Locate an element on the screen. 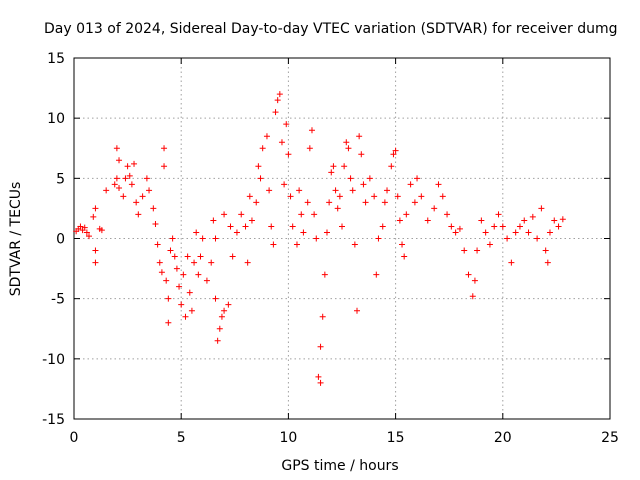 The image size is (640, 480). y-tick-label: 15 is located at coordinates (56, 59).